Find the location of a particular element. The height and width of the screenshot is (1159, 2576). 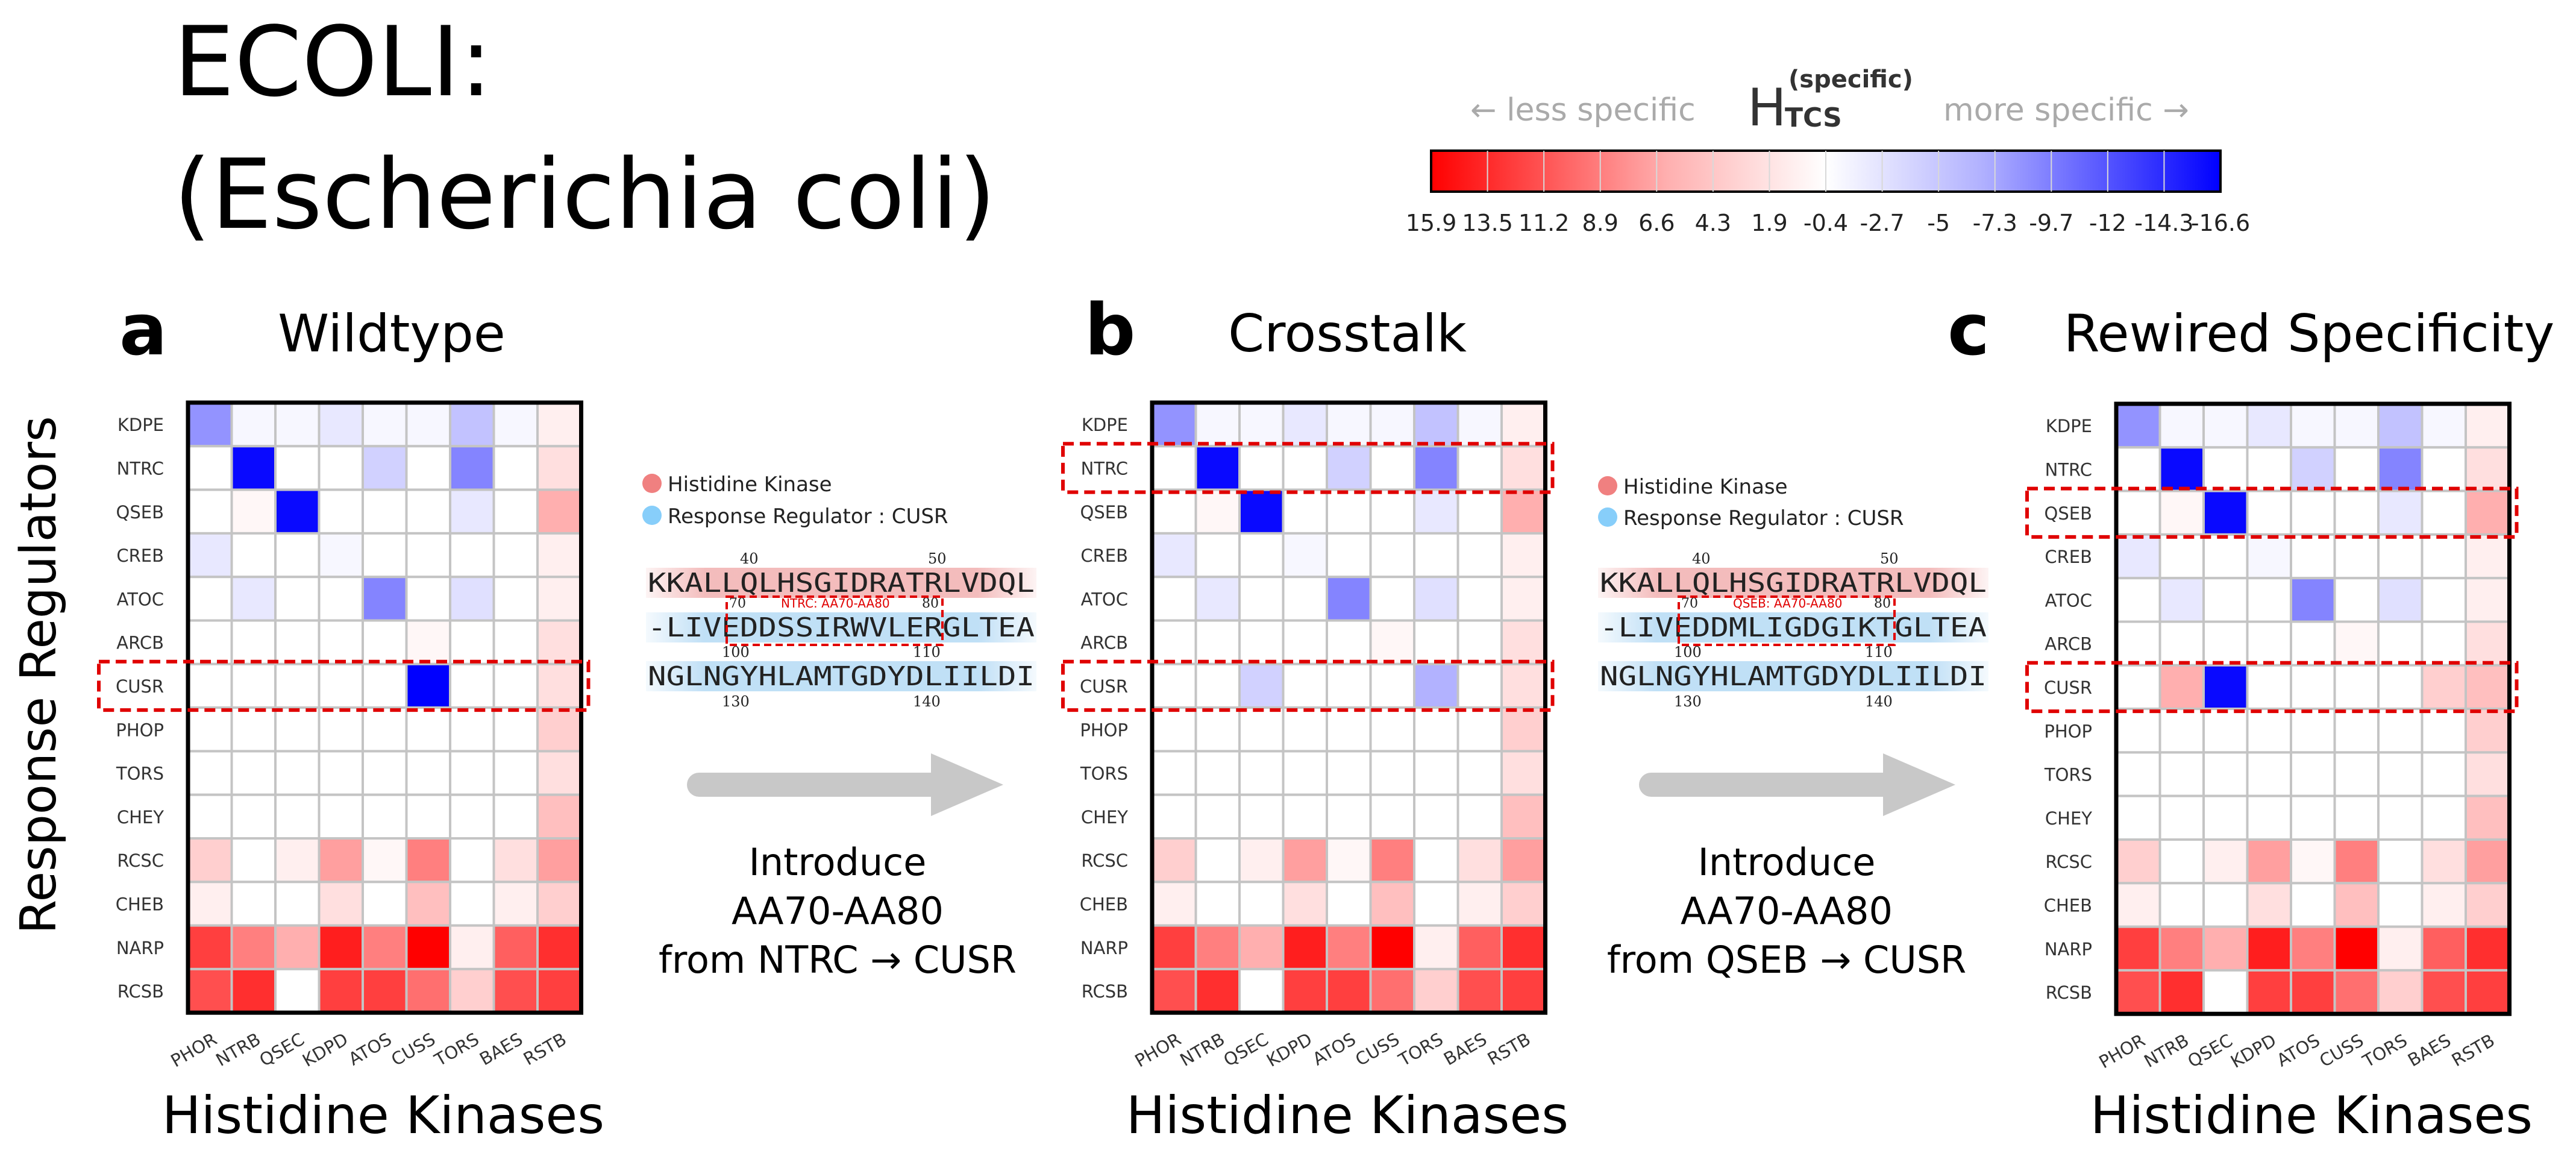

colorbar-tick-label: -2.7 is located at coordinates (1882, 223).